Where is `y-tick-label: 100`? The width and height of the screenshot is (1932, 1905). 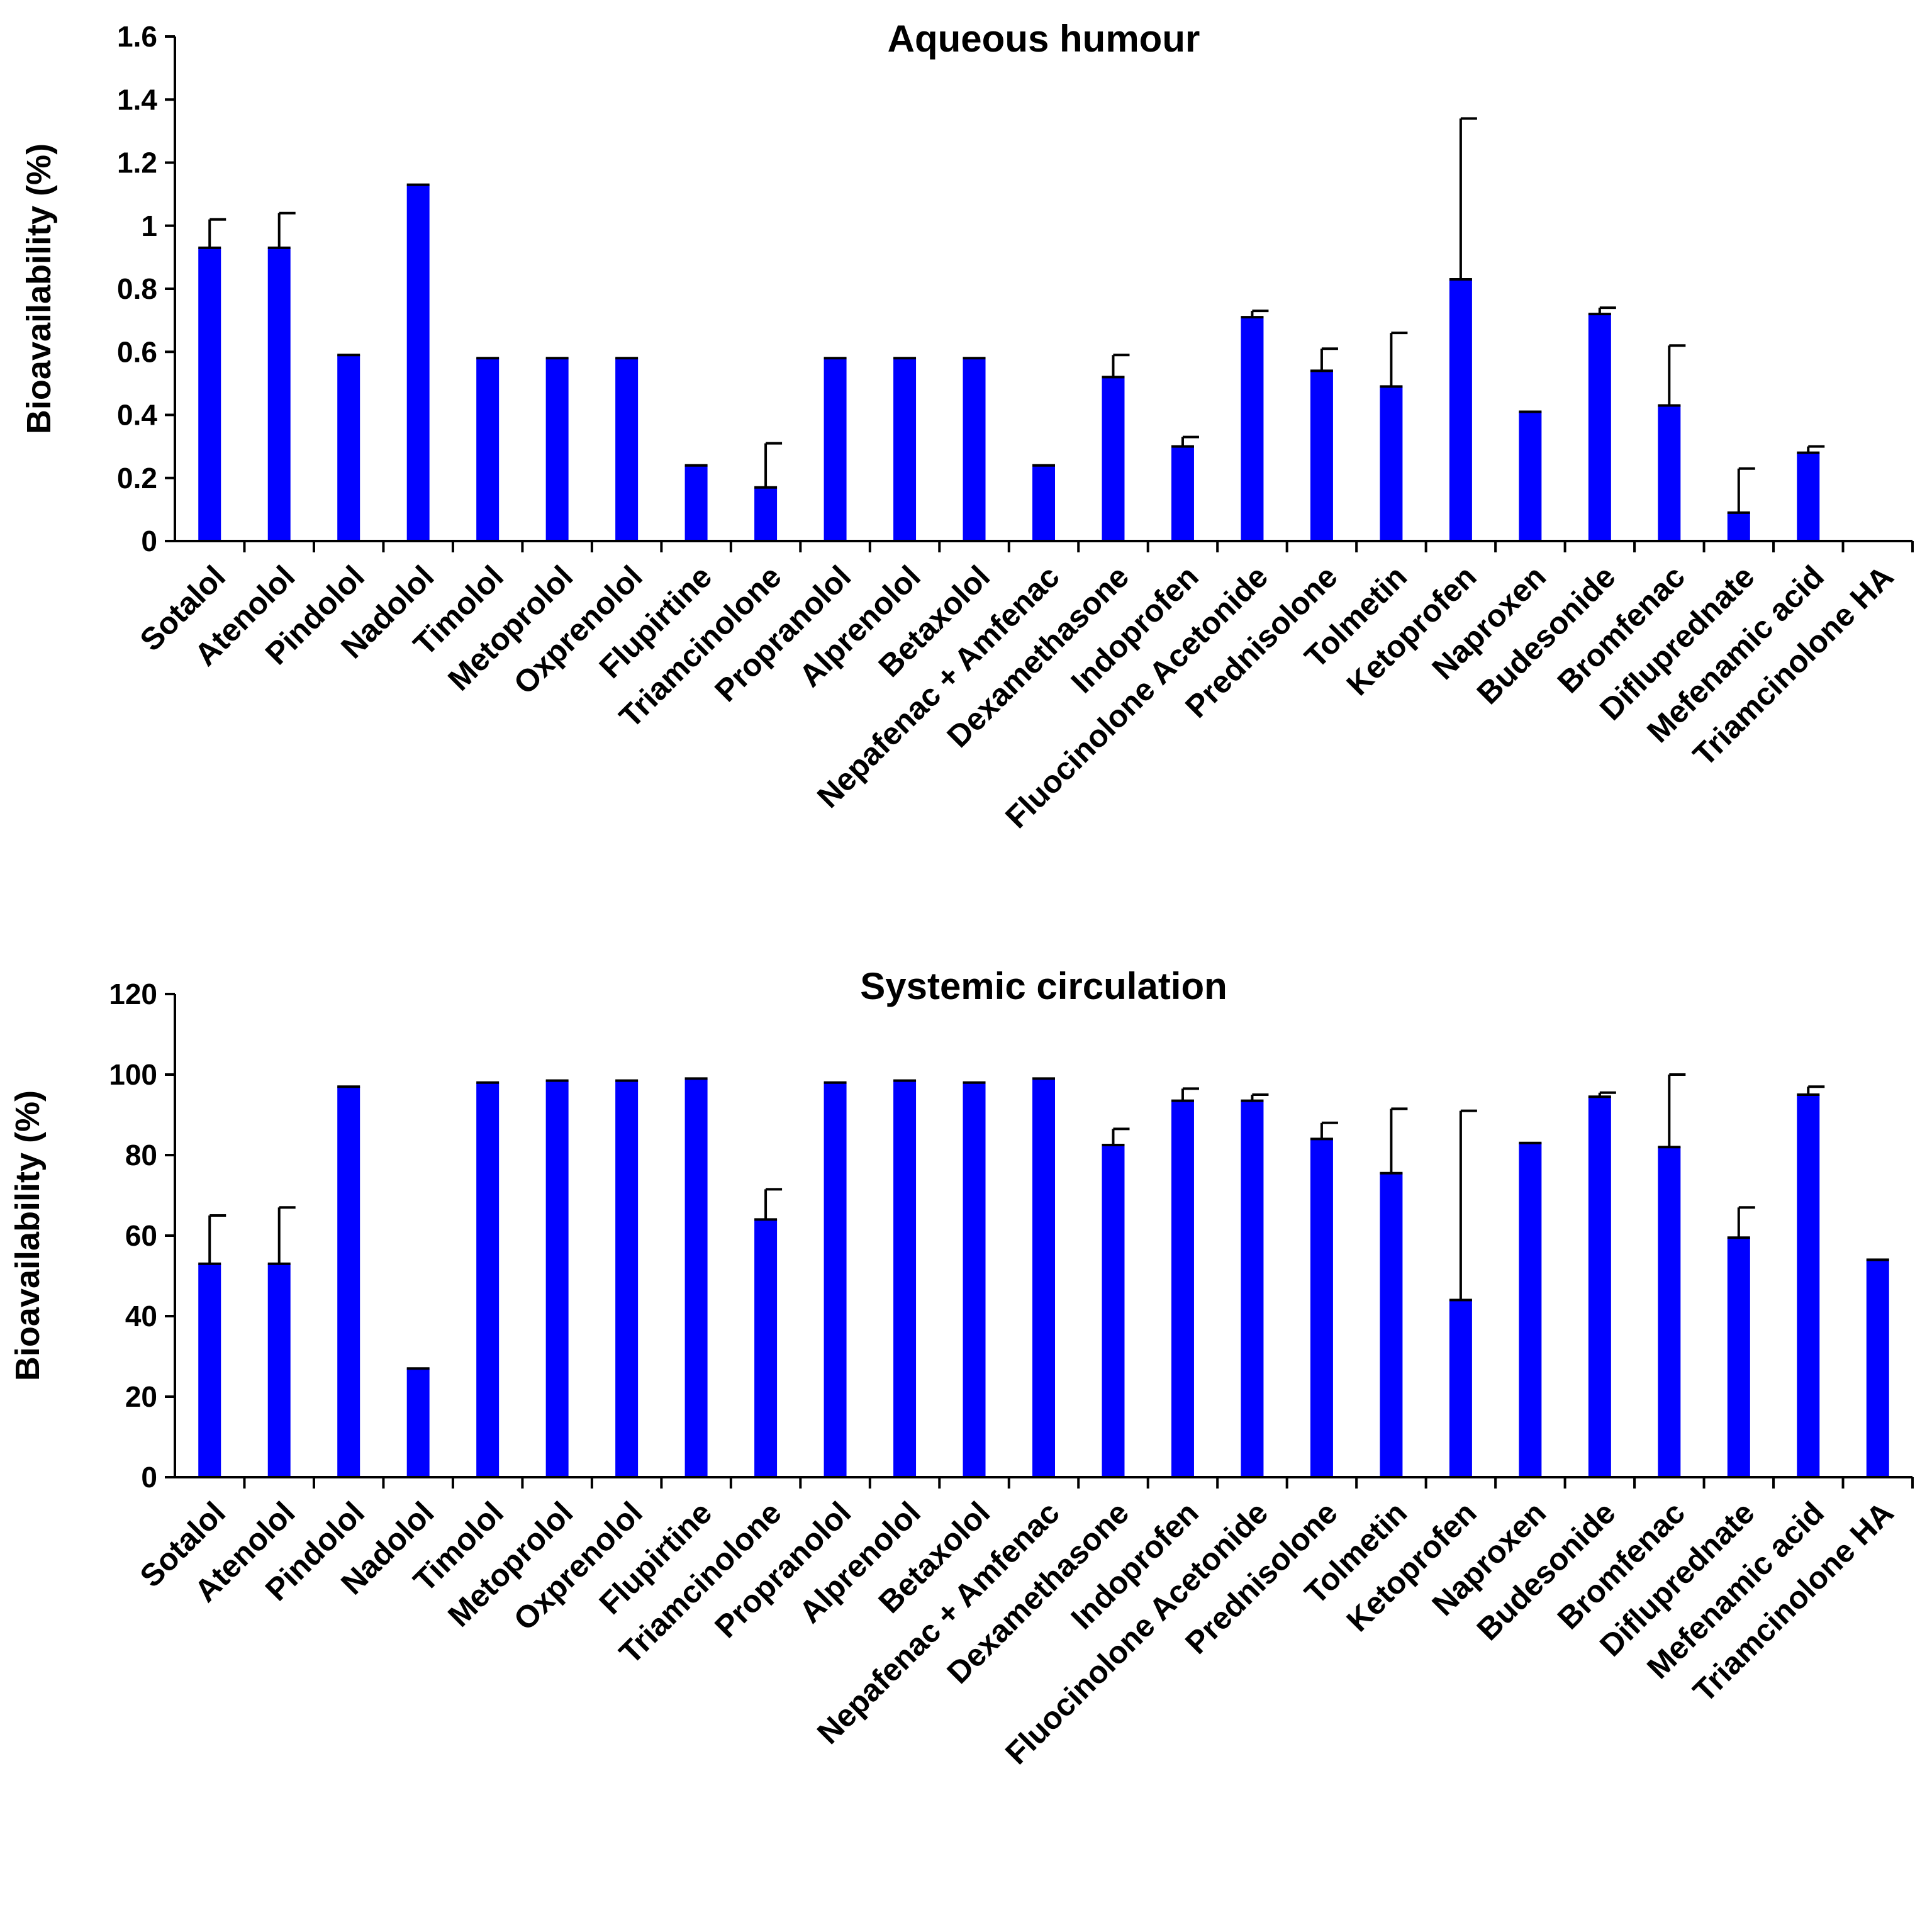 y-tick-label: 100 is located at coordinates (133, 1075).